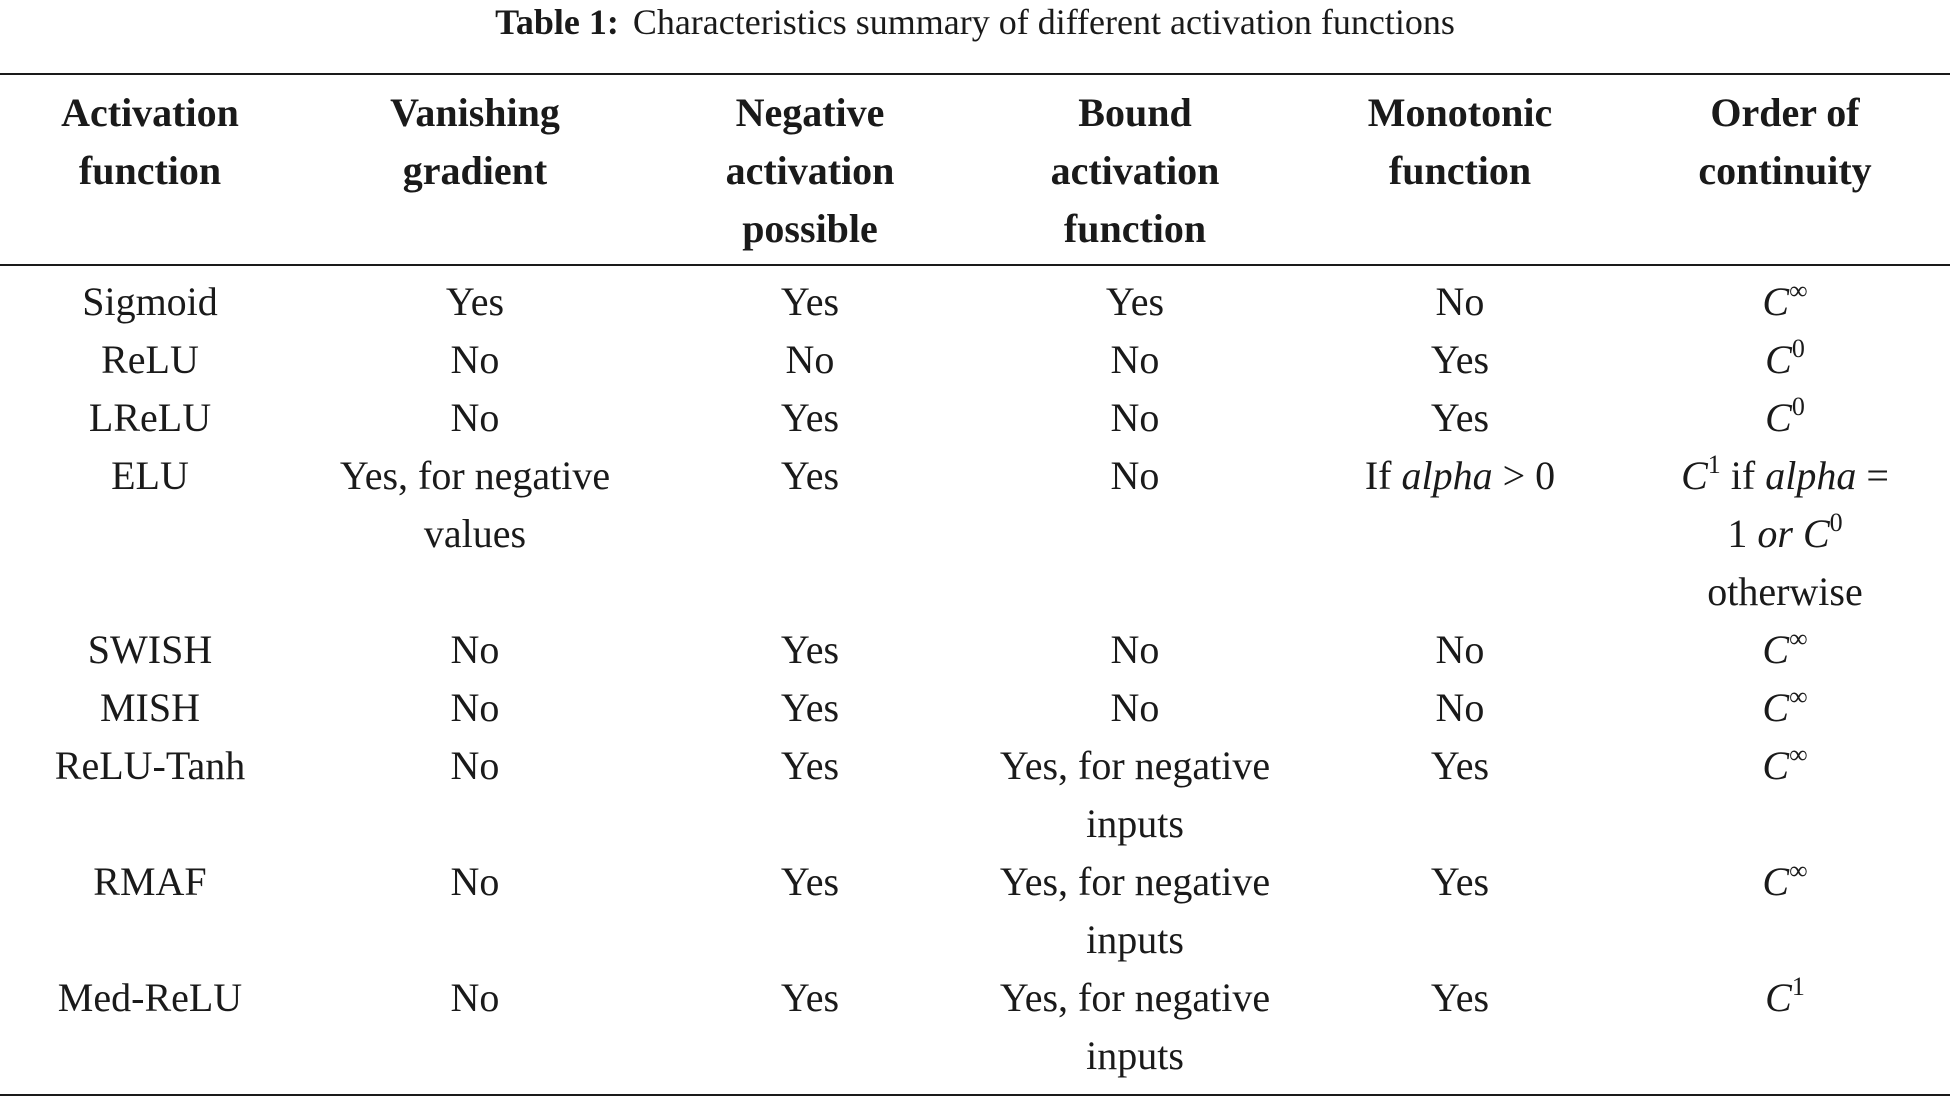 Image resolution: width=1950 pixels, height=1097 pixels. I want to click on continuity-math: alpha, so click(1811, 475).